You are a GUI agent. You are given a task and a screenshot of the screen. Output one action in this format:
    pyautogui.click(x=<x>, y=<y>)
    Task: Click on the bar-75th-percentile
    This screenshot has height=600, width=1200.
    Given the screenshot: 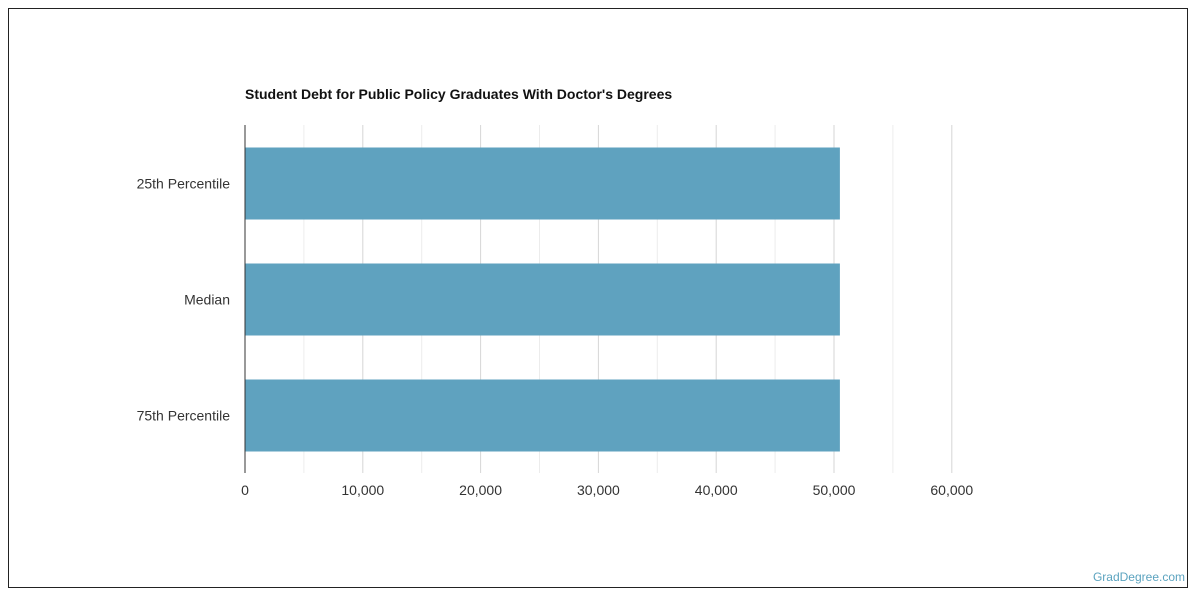 What is the action you would take?
    pyautogui.click(x=542, y=415)
    